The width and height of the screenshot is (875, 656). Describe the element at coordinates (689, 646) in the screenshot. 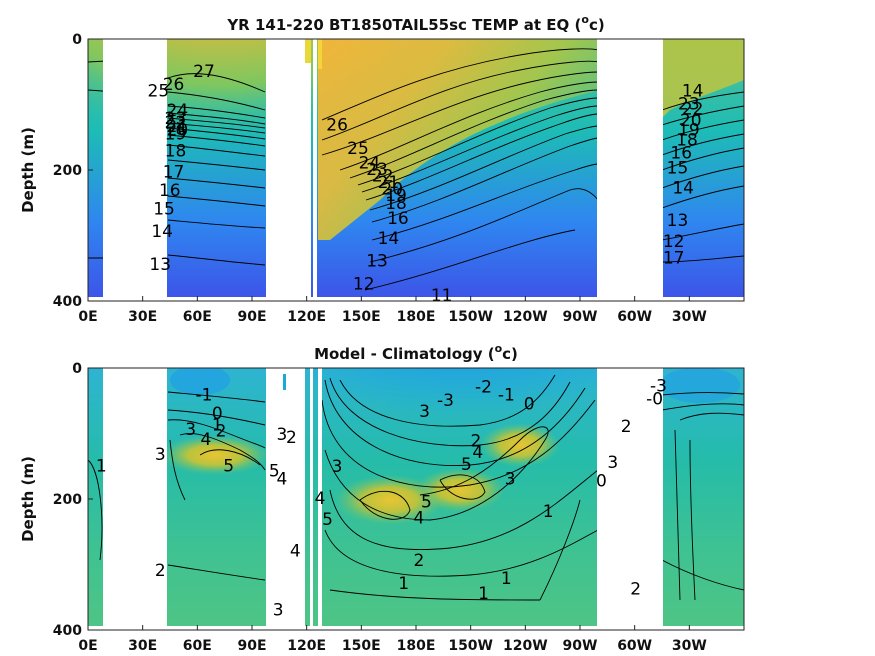

I see `anomaly-x-tick-label: 30W` at that location.